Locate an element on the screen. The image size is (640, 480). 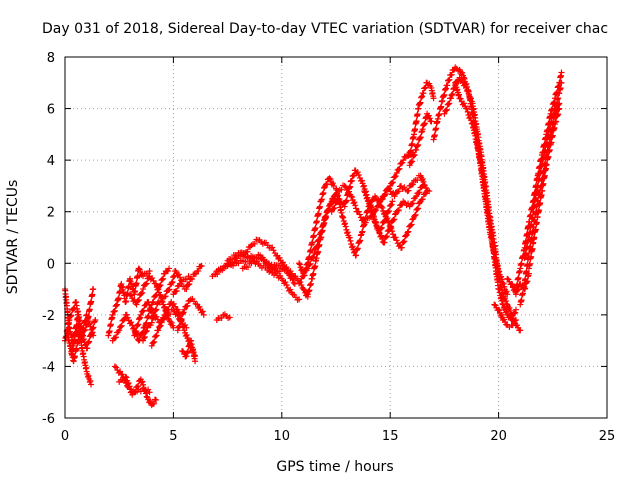
y-tick-label: 0 is located at coordinates (51, 264).